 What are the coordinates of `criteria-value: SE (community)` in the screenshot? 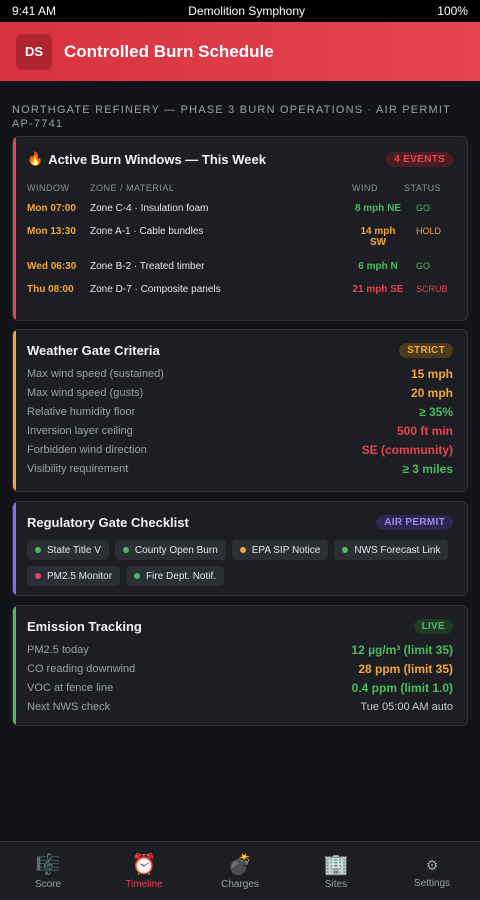 It's located at (407, 449).